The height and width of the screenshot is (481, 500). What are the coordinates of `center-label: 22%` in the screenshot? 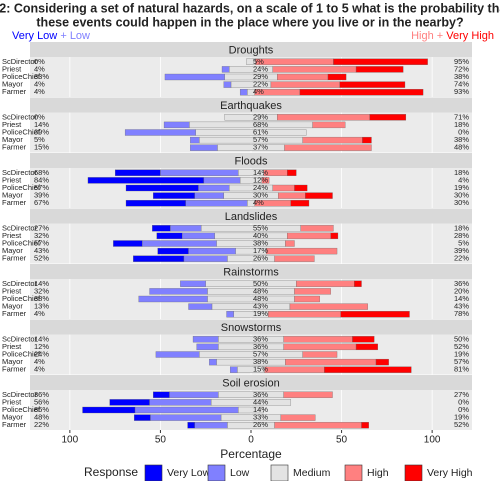 It's located at (260, 84).